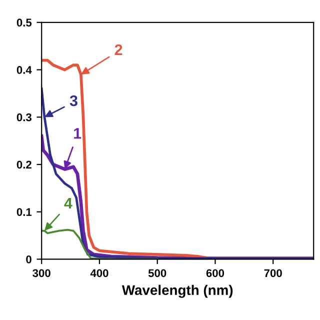  What do you see at coordinates (68, 203) in the screenshot?
I see `series-label: 4` at bounding box center [68, 203].